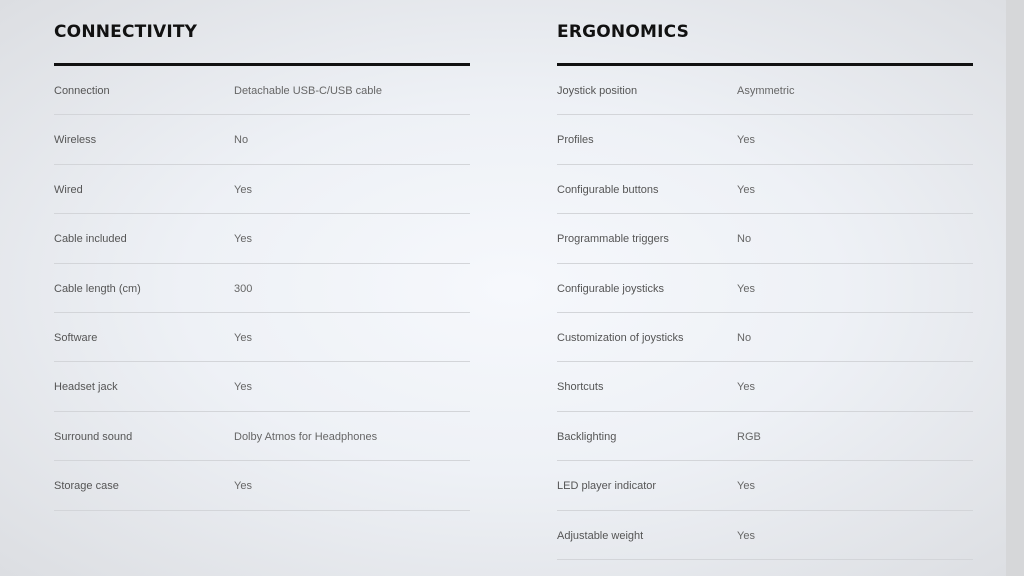 Image resolution: width=1024 pixels, height=576 pixels. Describe the element at coordinates (587, 436) in the screenshot. I see `spec-label: Backlighting` at that location.